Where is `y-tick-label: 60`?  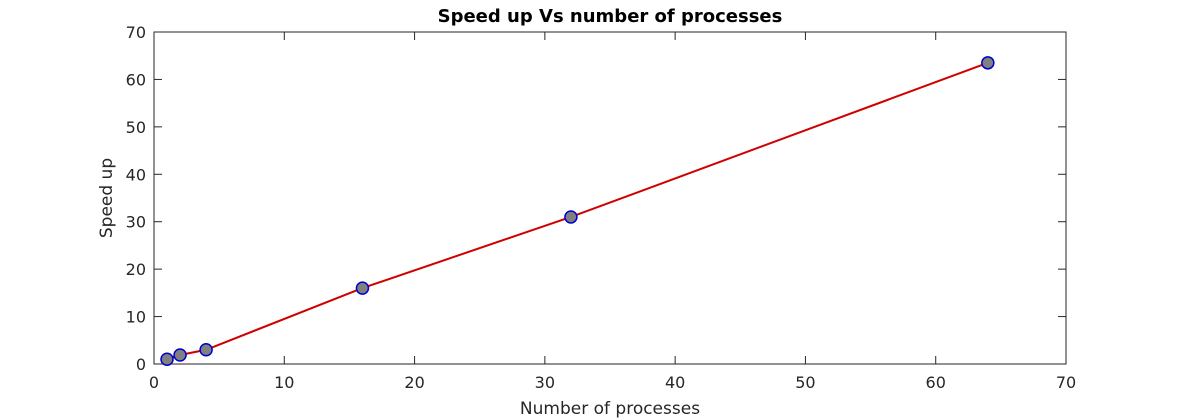 y-tick-label: 60 is located at coordinates (136, 79).